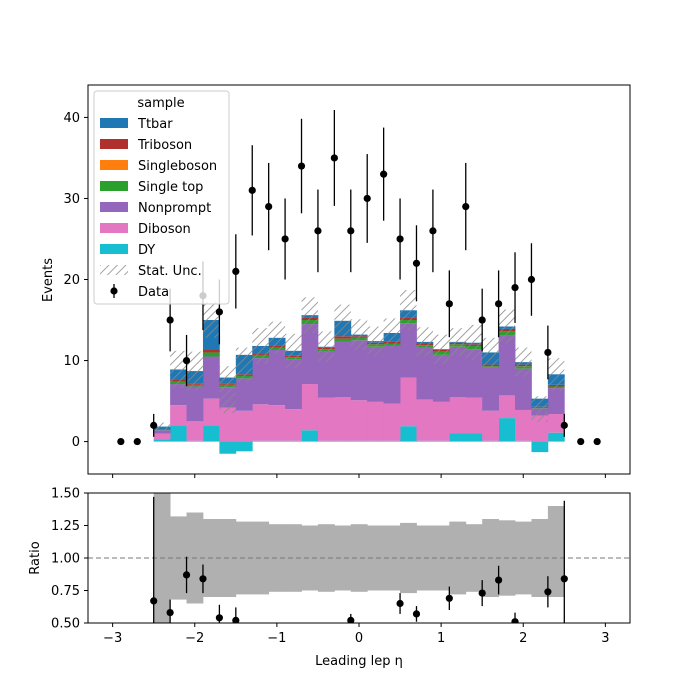 The width and height of the screenshot is (700, 700). What do you see at coordinates (76, 442) in the screenshot?
I see `main-y-tick-label: 0` at bounding box center [76, 442].